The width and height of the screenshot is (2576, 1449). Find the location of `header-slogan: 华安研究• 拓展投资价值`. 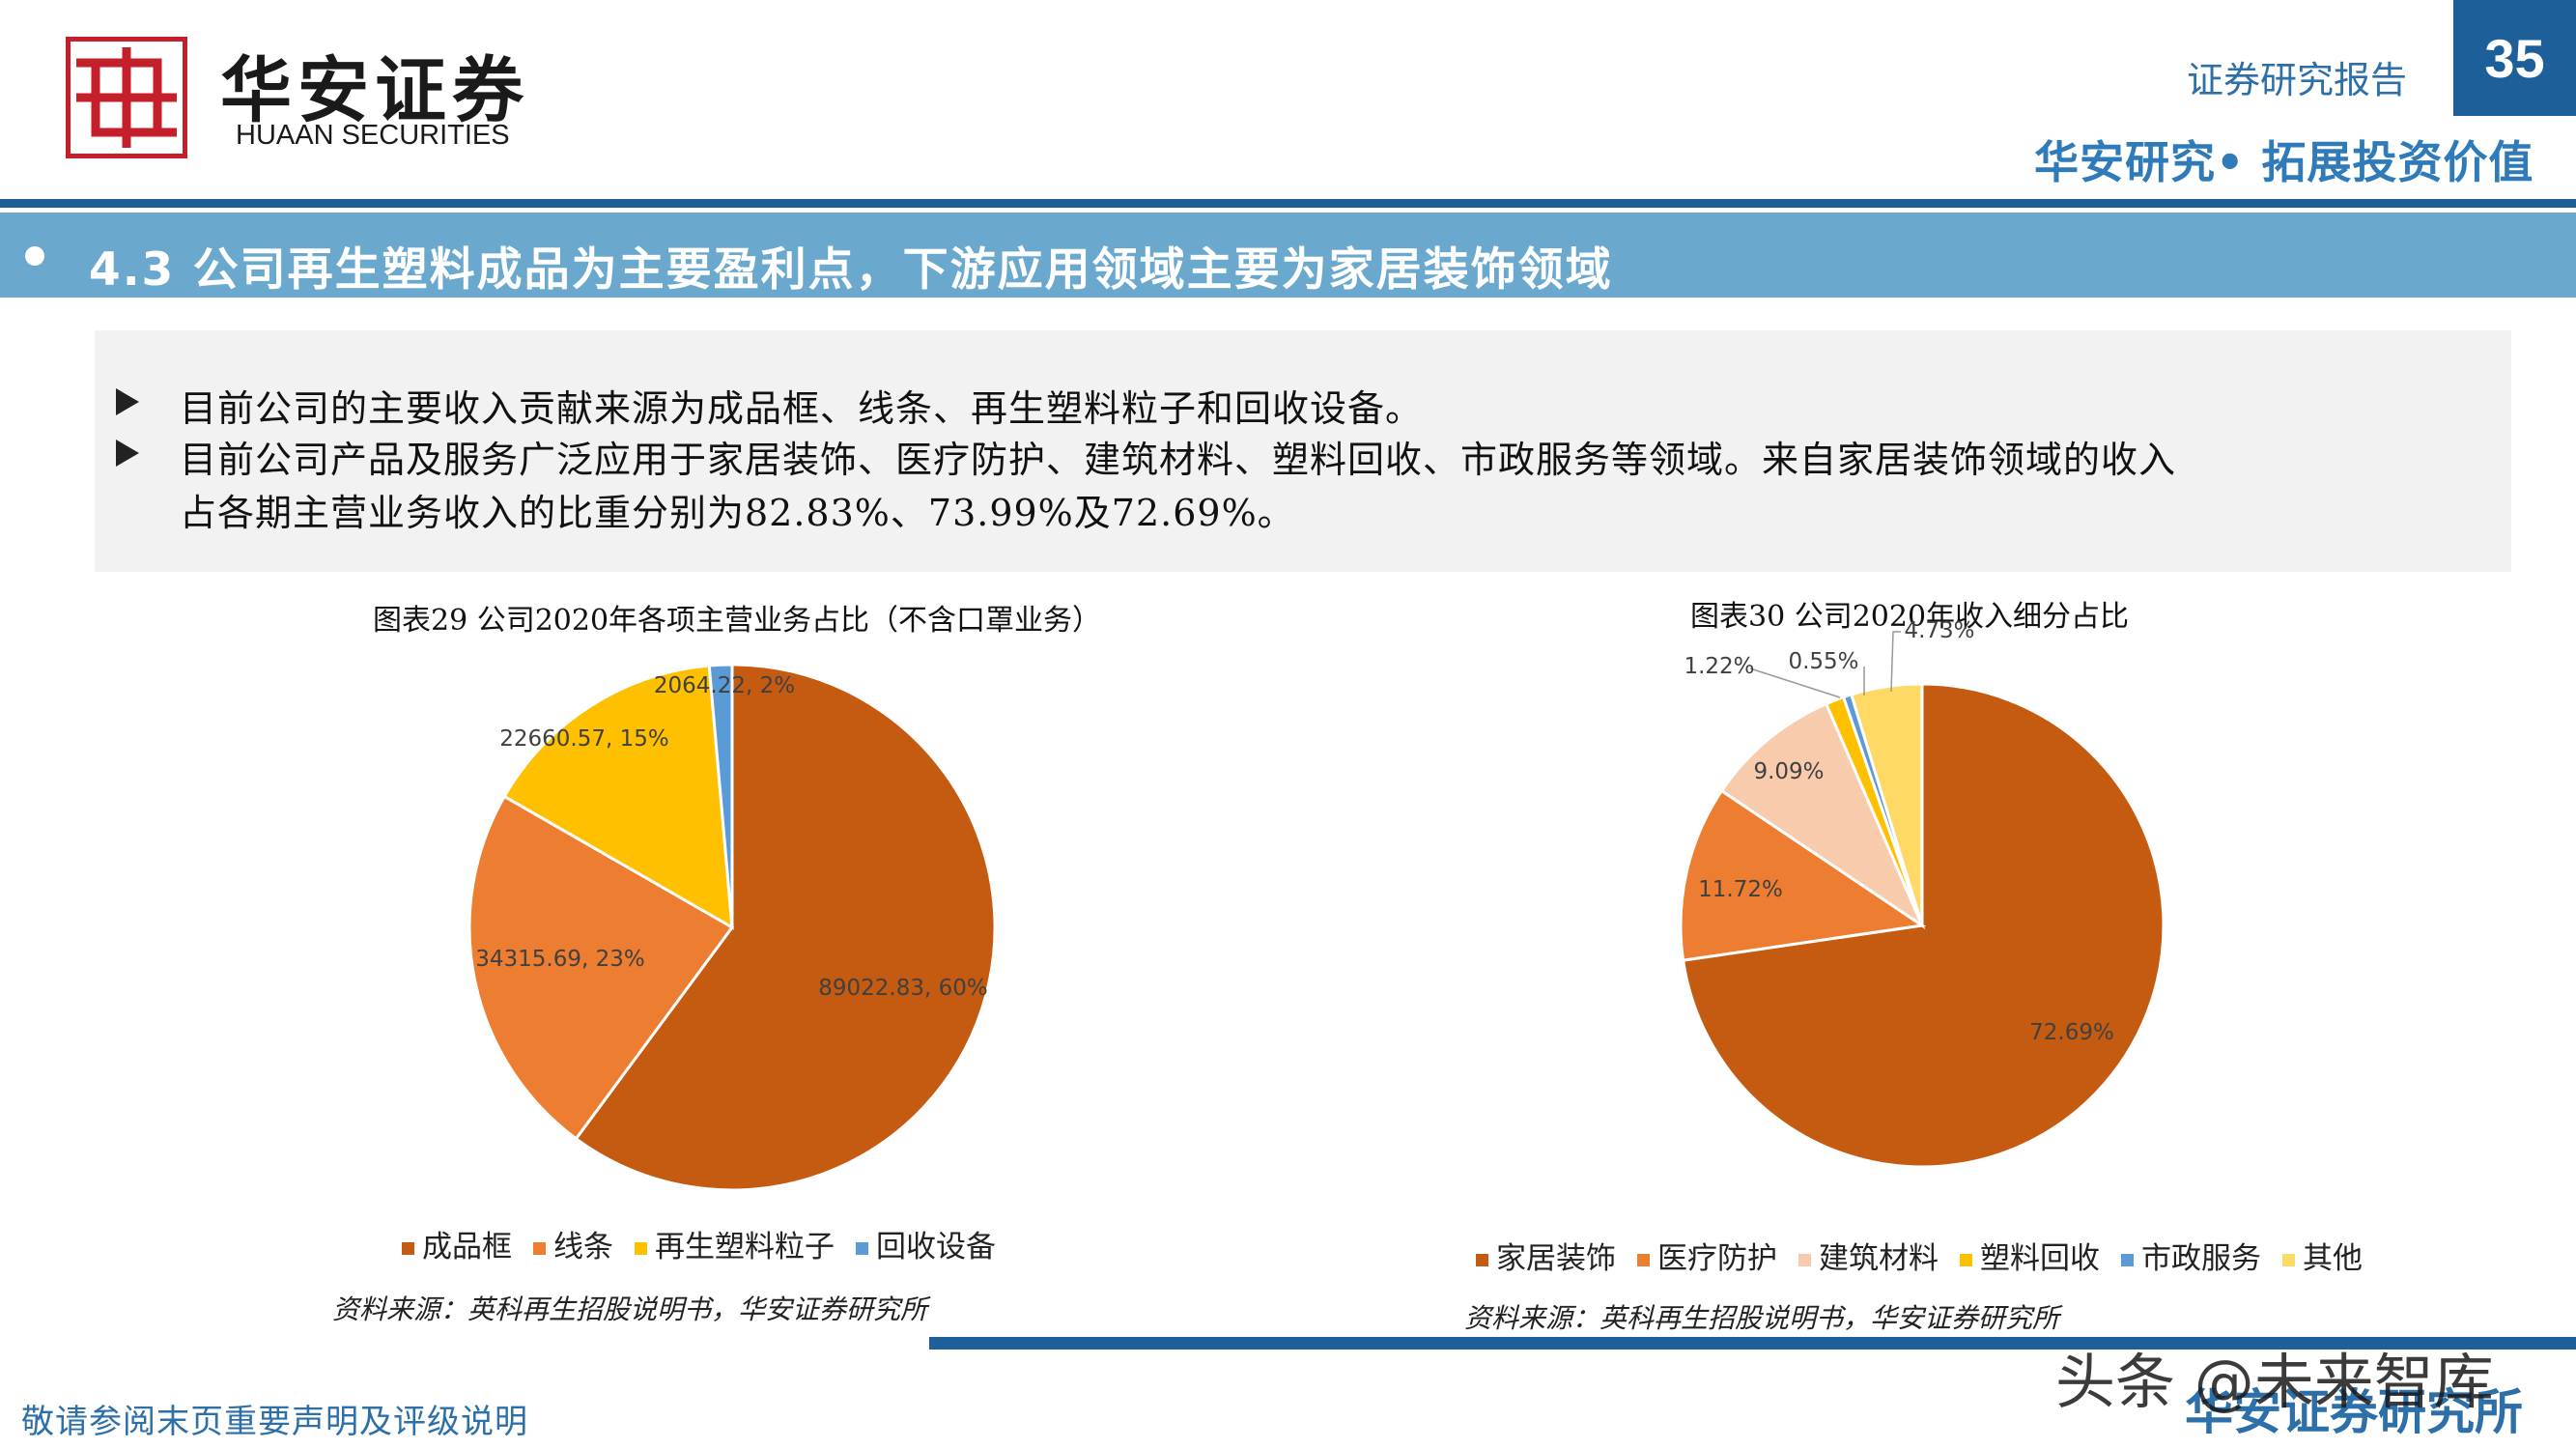

header-slogan: 华安研究• 拓展投资价值 is located at coordinates (2284, 162).